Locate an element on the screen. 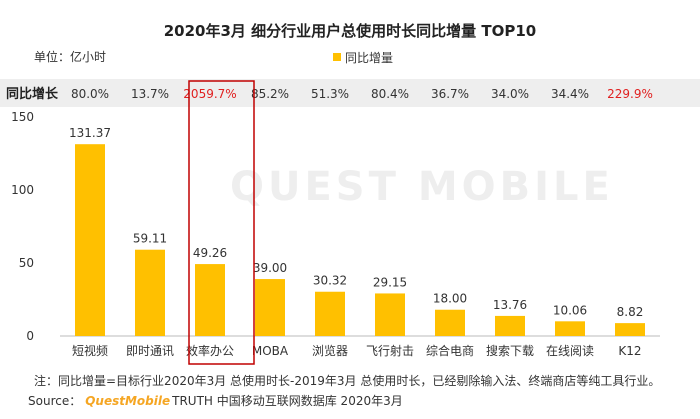 This screenshot has height=419, width=700. x-tick-label: 搜索下载 is located at coordinates (510, 350).